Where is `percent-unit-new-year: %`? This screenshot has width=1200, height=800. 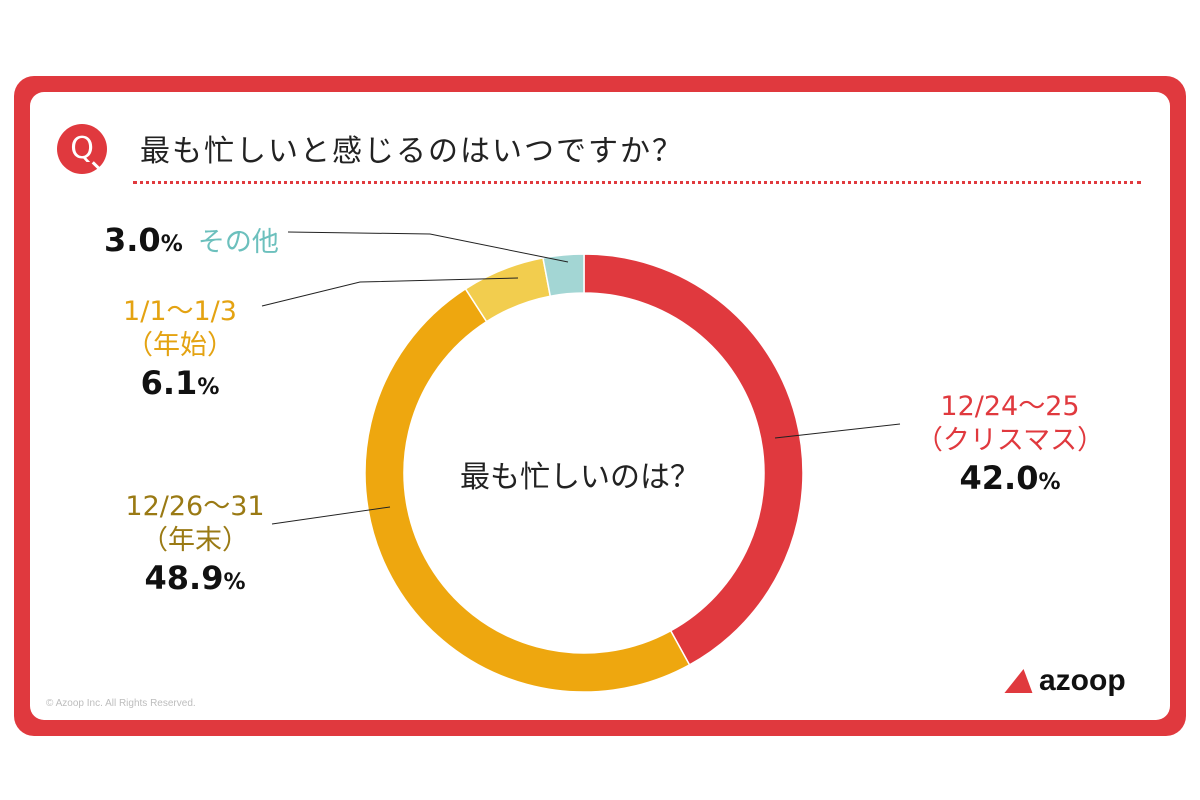
percent-unit-new-year: % is located at coordinates (208, 387).